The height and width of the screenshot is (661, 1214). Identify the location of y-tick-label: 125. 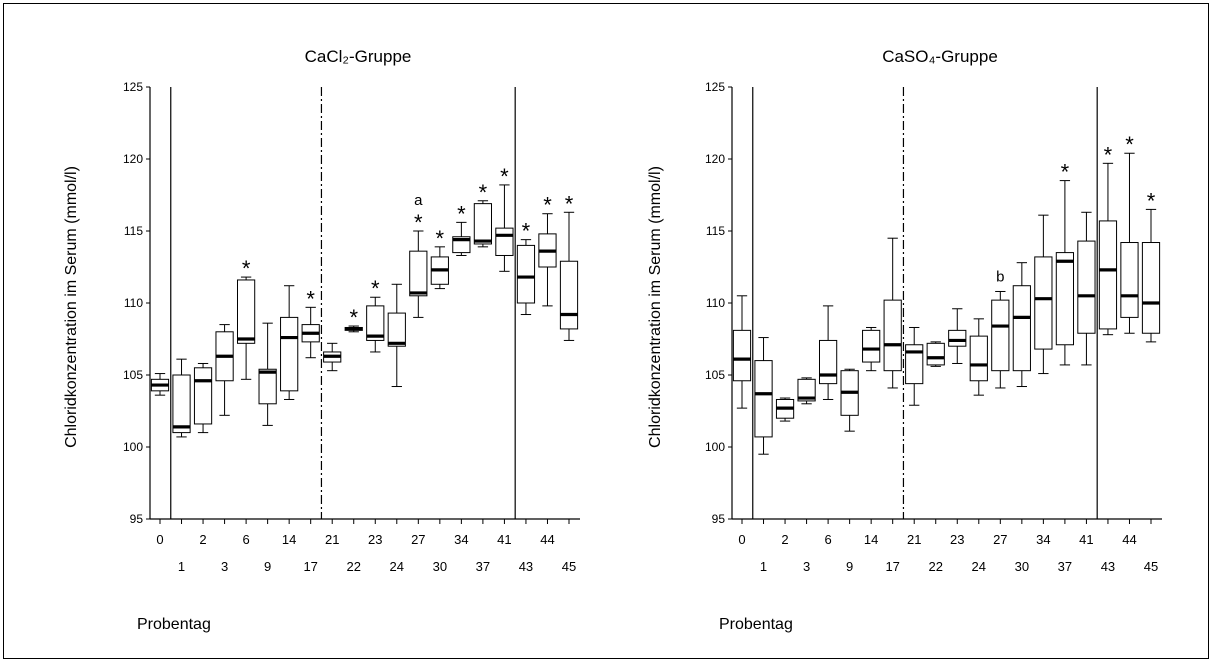
(133, 87).